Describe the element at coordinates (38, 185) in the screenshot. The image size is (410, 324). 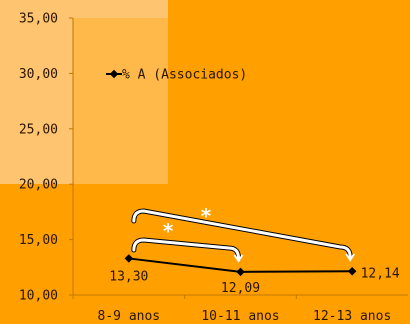
I see `y-tick-label: 20,00` at that location.